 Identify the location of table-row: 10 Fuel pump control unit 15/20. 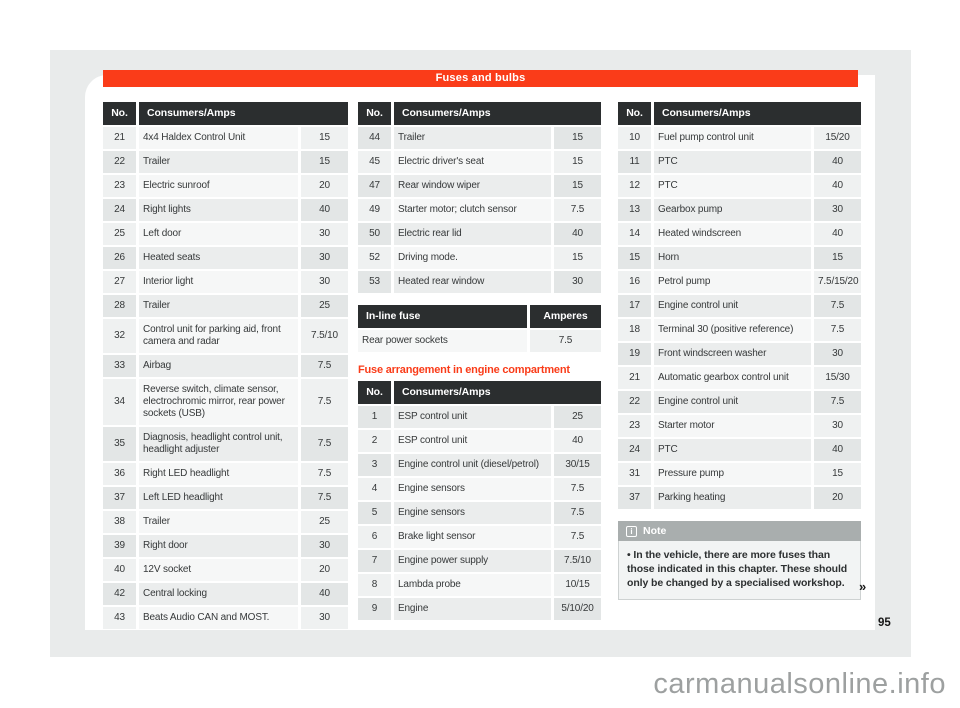
(739, 137).